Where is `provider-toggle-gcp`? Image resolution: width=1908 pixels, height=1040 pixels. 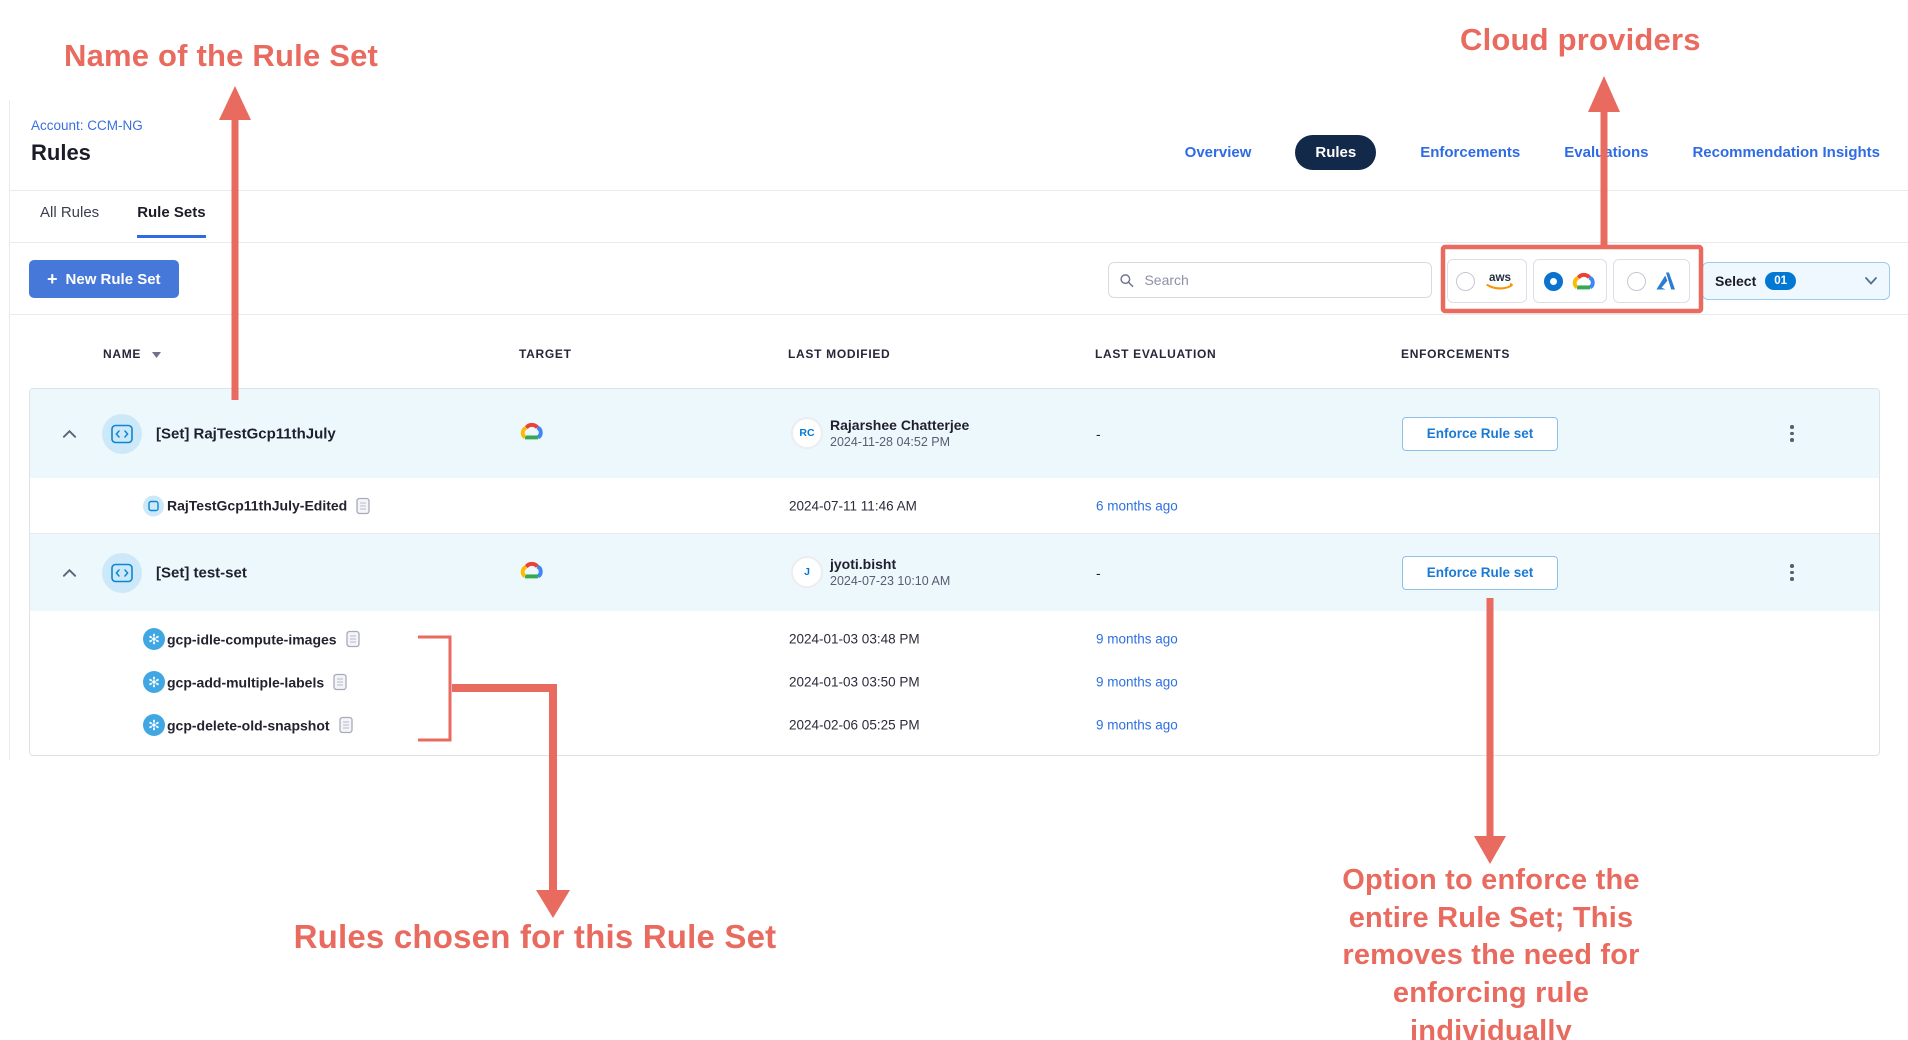 provider-toggle-gcp is located at coordinates (1570, 281).